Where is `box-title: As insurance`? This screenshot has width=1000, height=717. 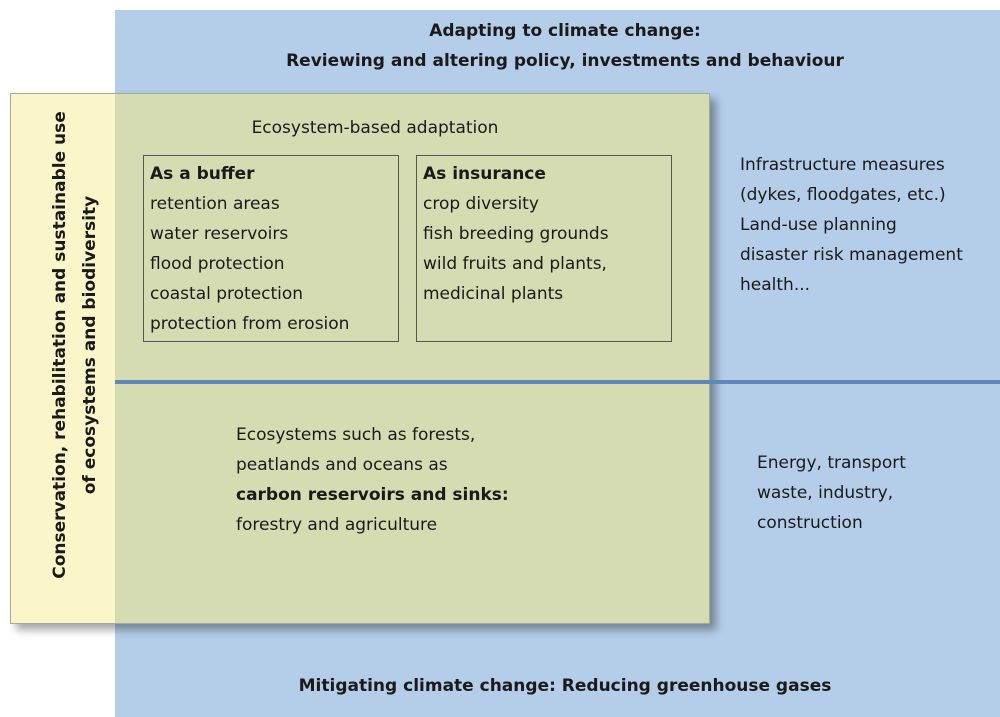
box-title: As insurance is located at coordinates (484, 174).